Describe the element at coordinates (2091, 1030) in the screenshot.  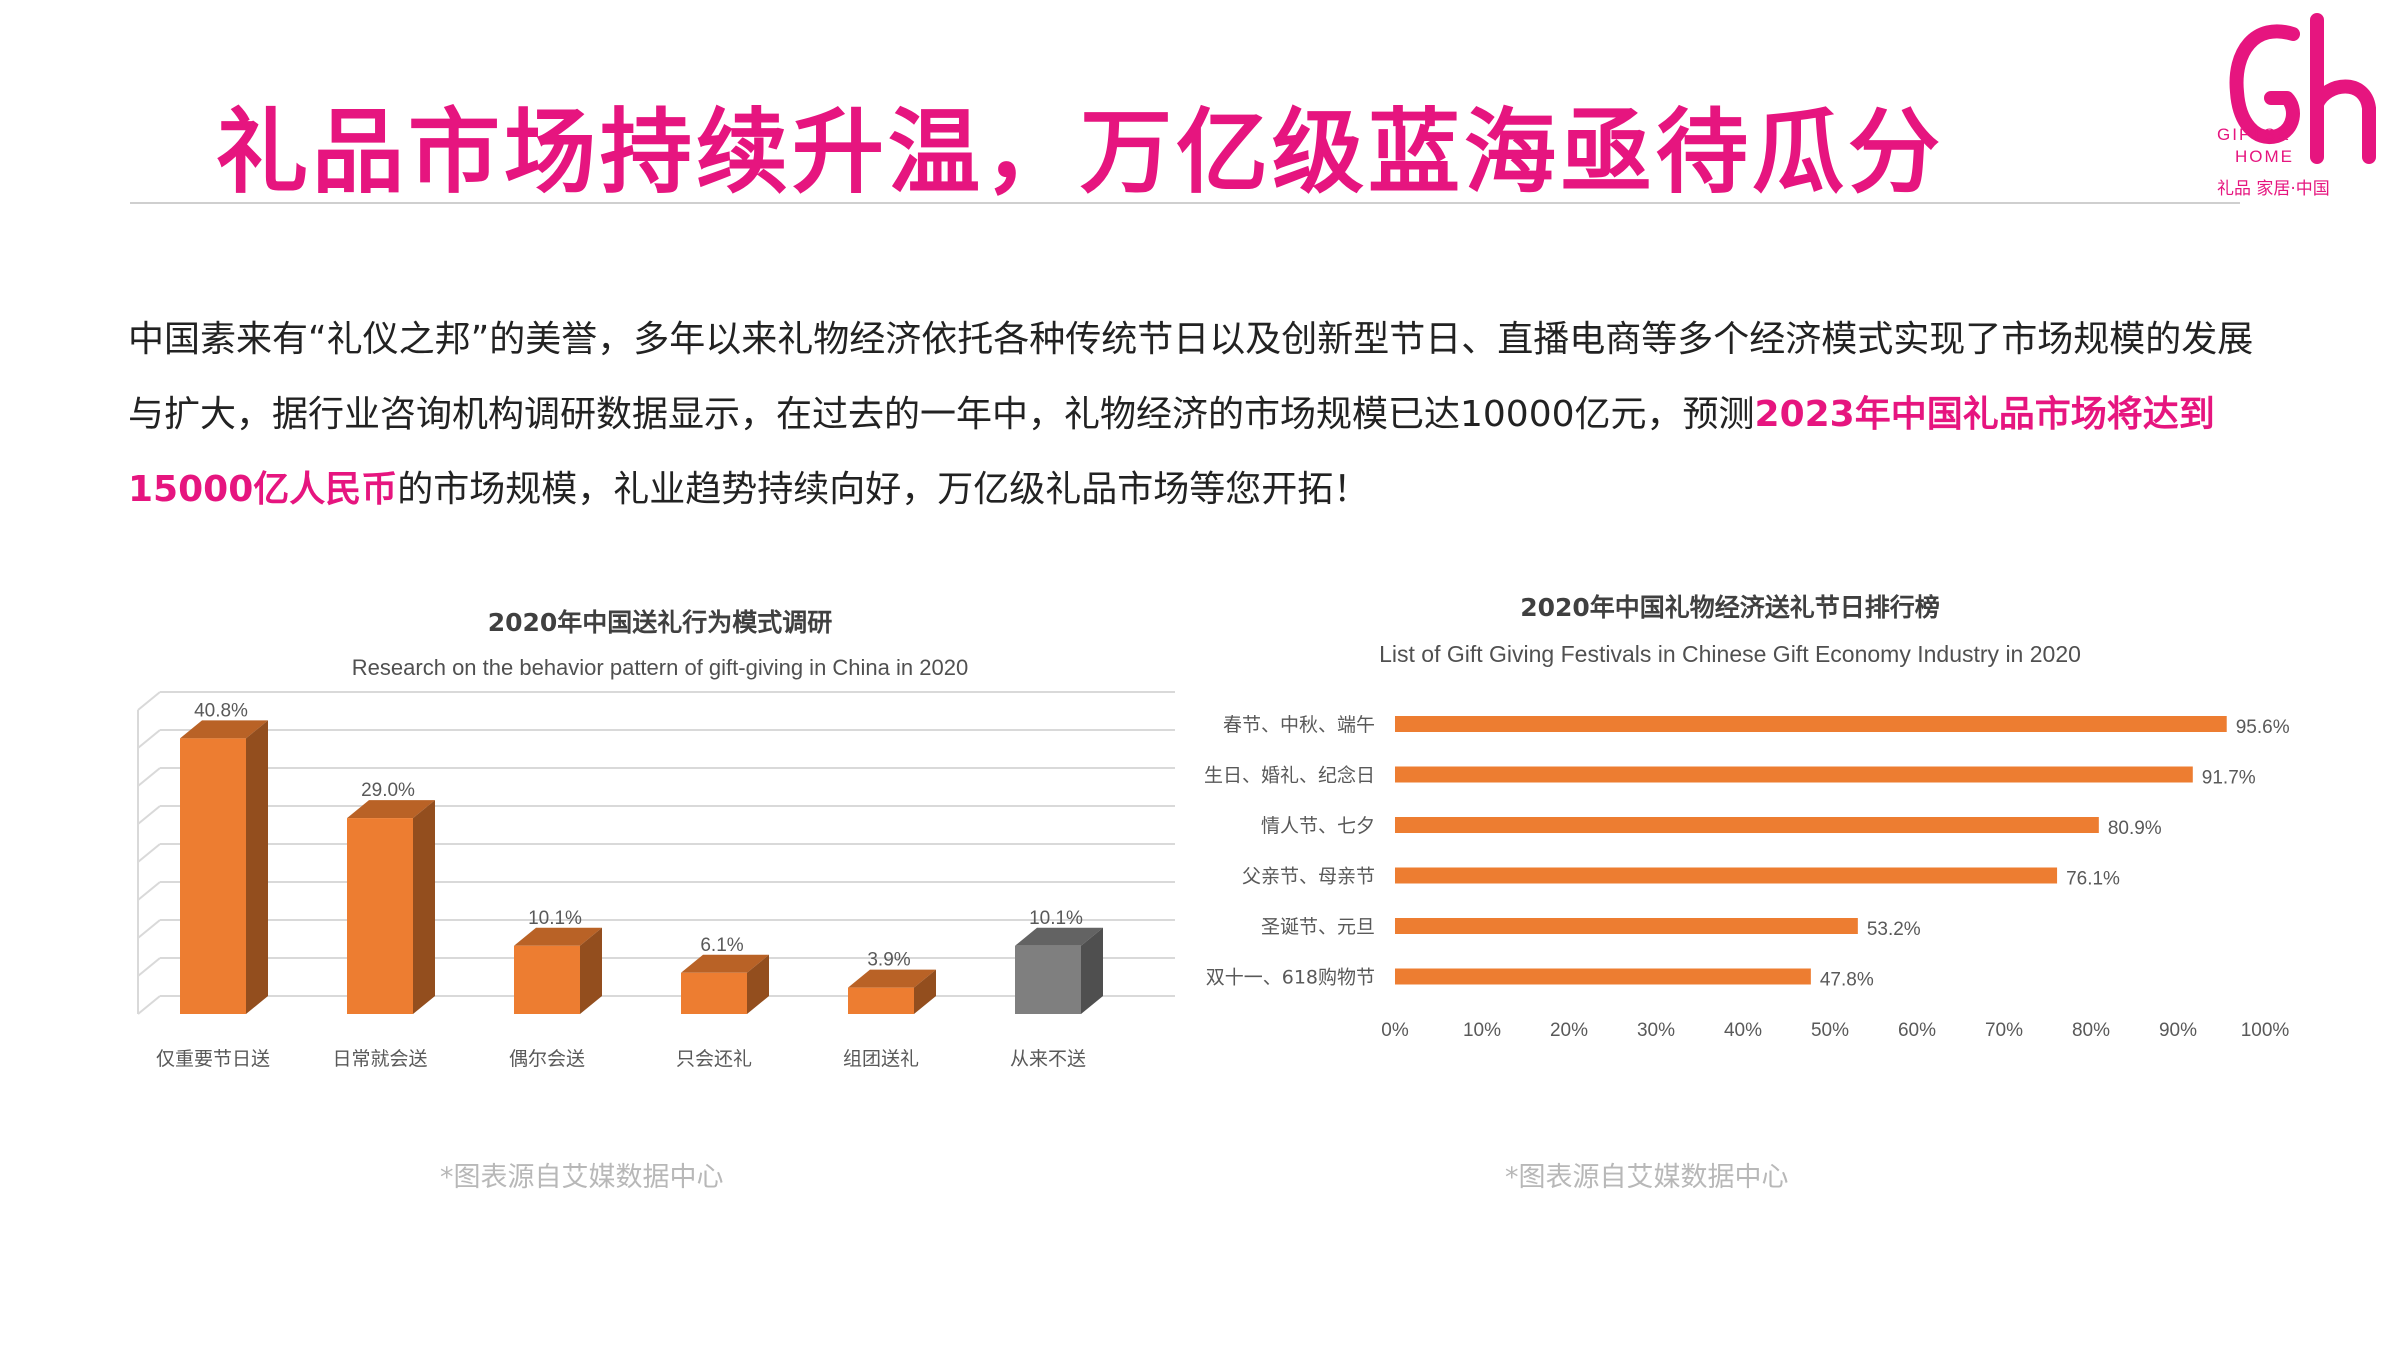
I see `x-tick-label: 80%` at that location.